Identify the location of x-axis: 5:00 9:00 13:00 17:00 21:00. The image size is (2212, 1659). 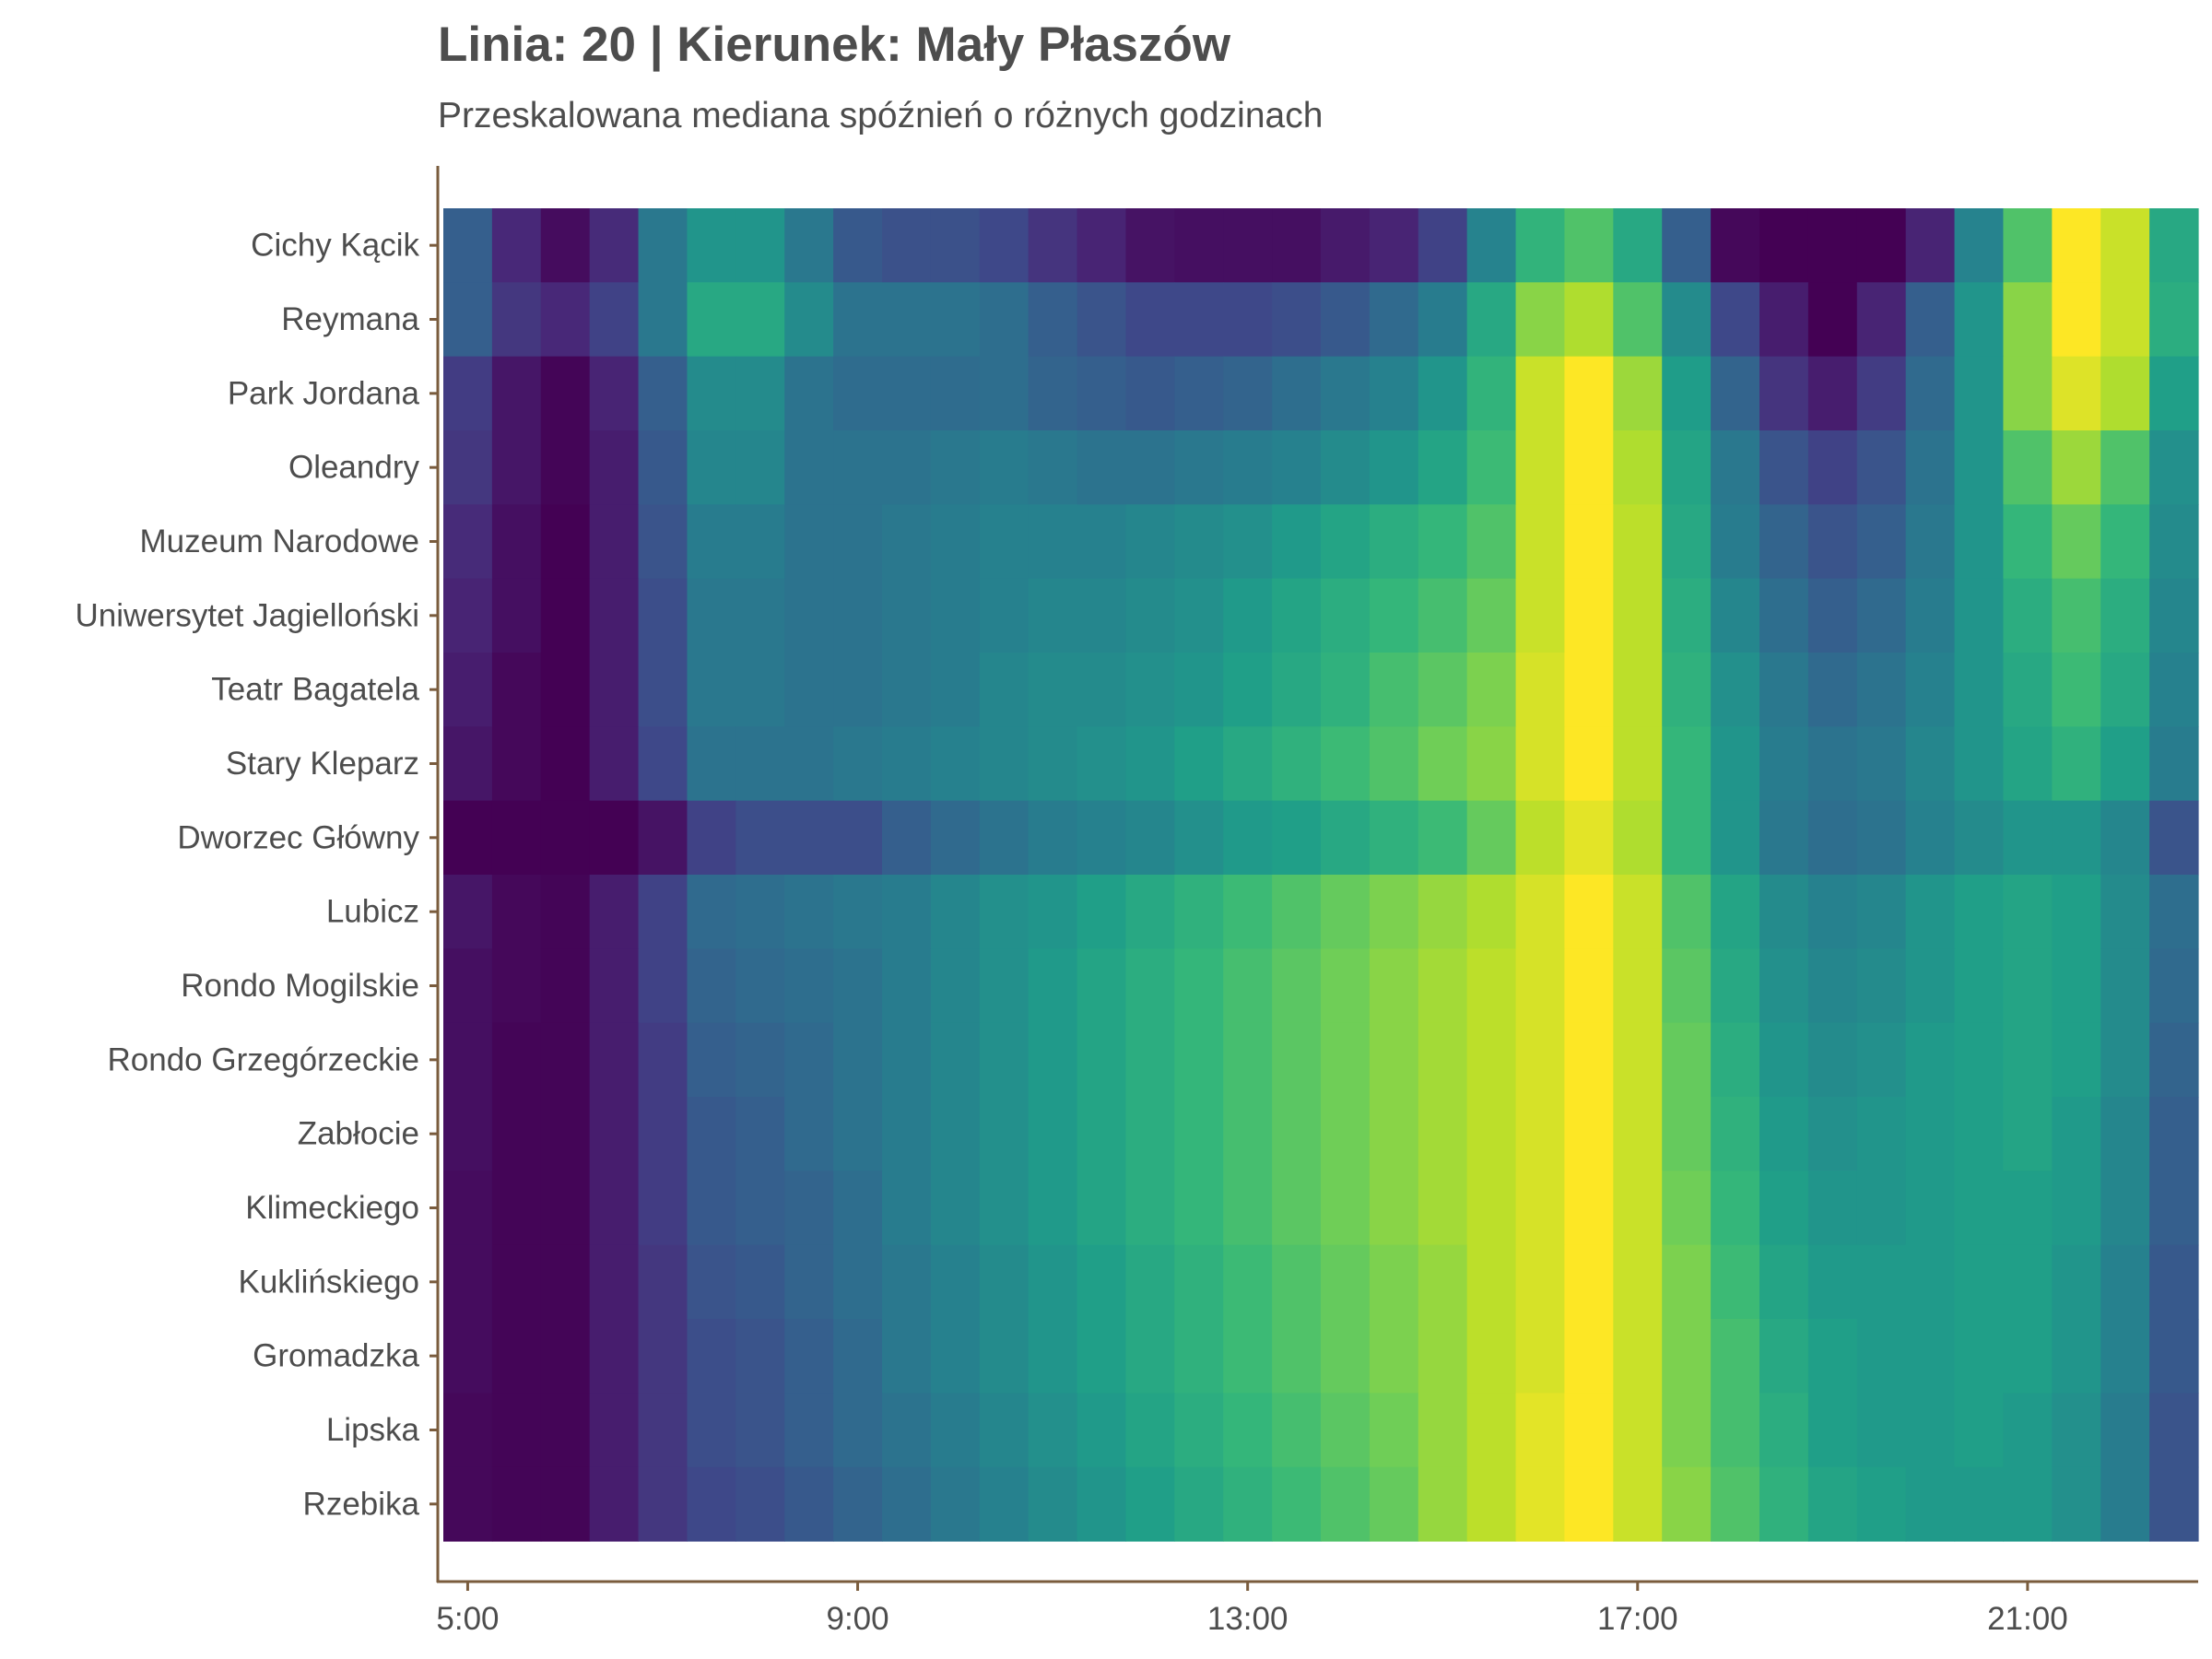
(1317, 1608).